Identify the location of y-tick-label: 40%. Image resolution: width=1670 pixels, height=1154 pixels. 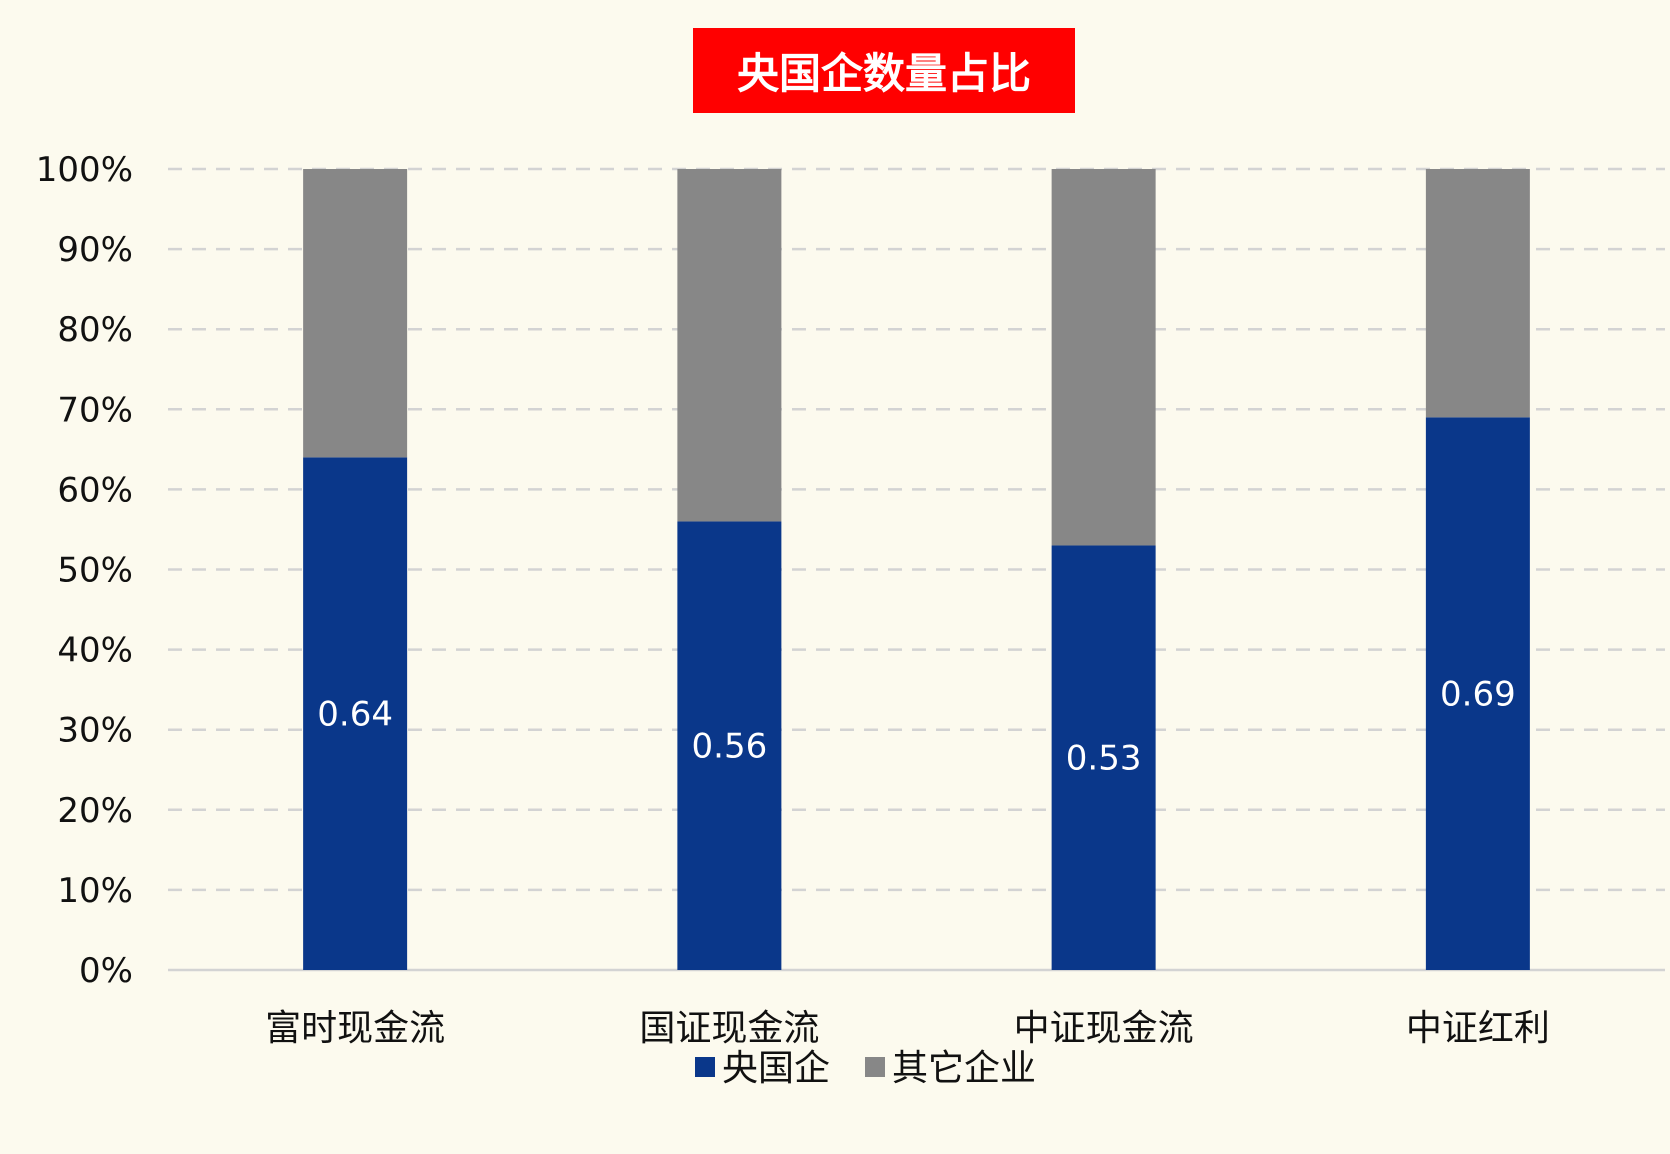
(95, 651).